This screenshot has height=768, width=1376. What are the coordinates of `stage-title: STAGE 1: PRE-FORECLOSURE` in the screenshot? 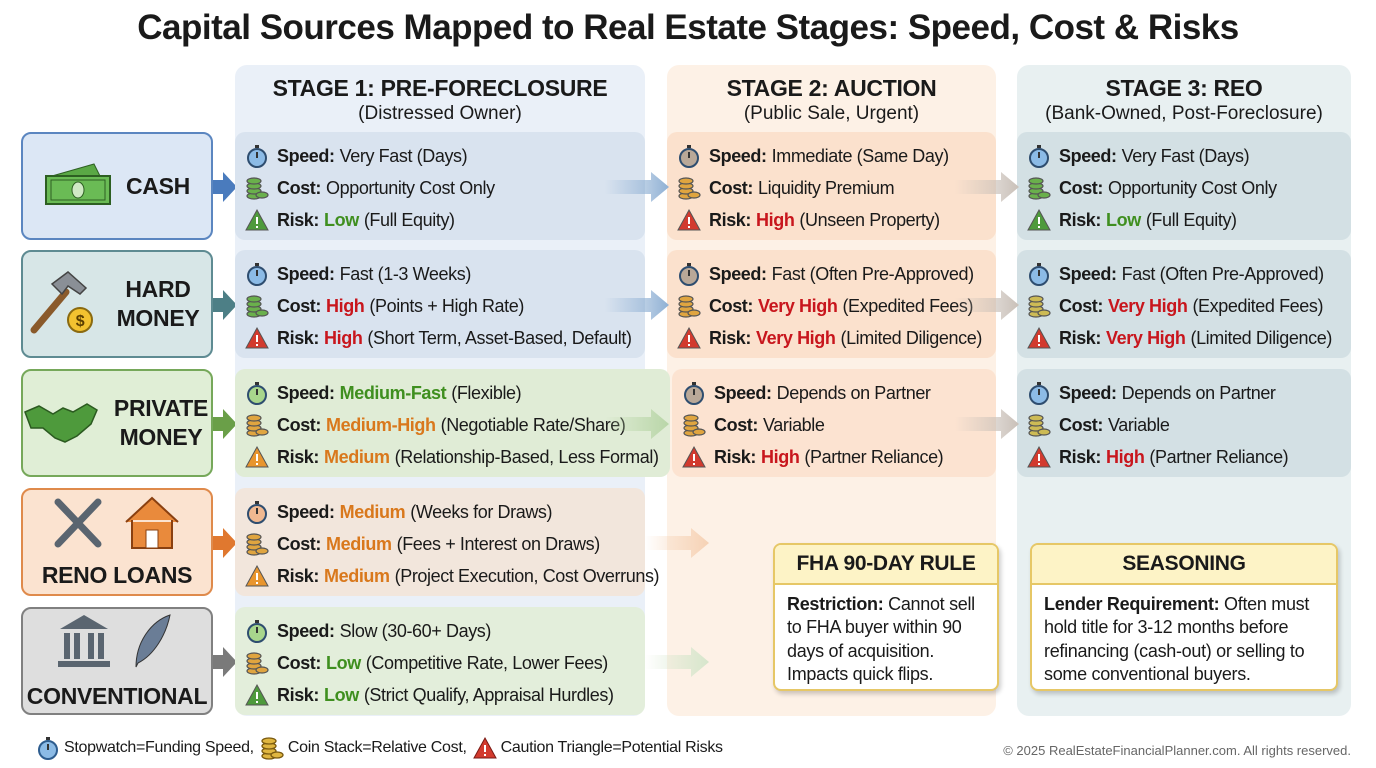 It's located at (440, 88).